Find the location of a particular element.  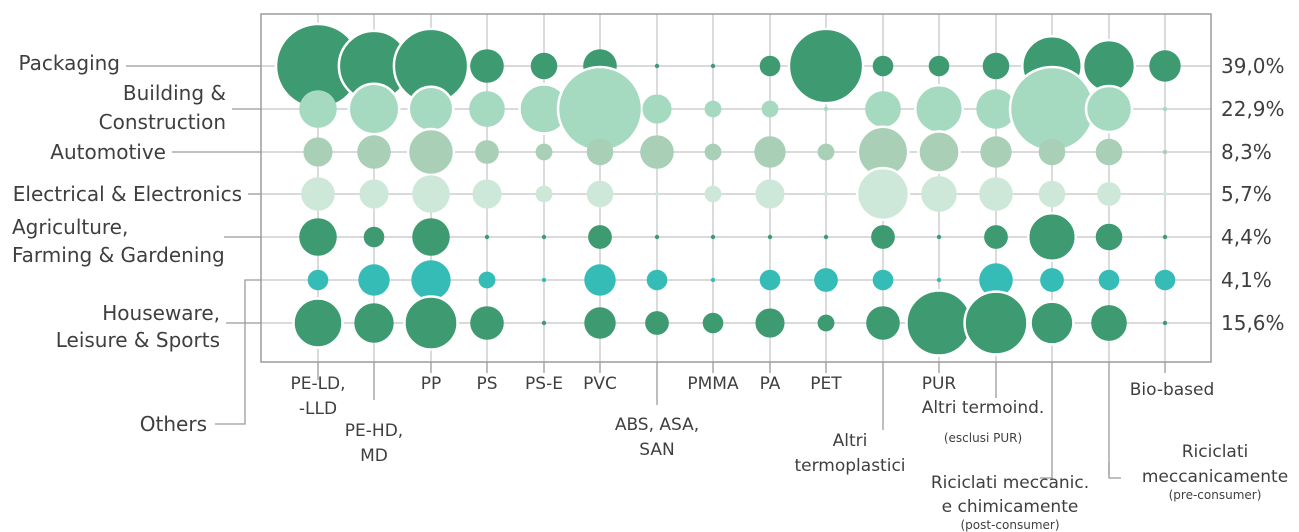

bubble-agriculture-farming-gardening-altri-termoplastici is located at coordinates (883, 237).